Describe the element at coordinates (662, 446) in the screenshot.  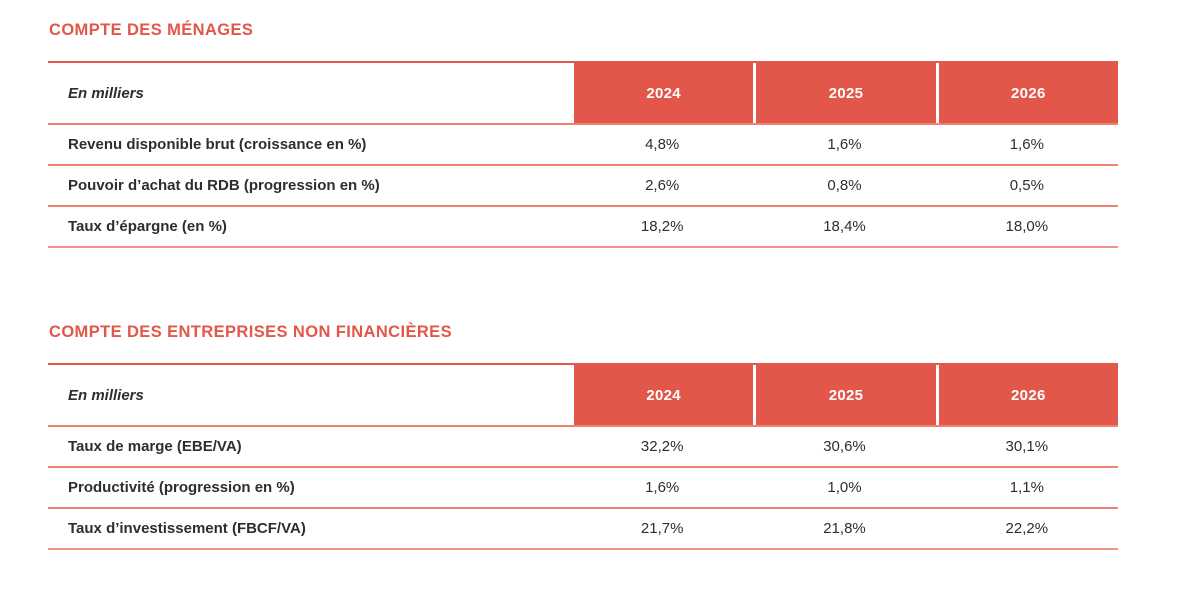
I see `value-2024: 32,2%` at that location.